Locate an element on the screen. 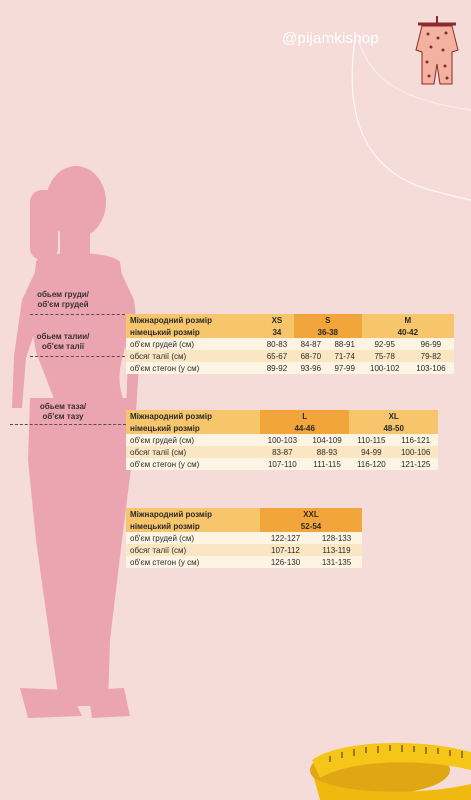 This screenshot has width=471, height=800. cell-value: 88-93 is located at coordinates (327, 452).